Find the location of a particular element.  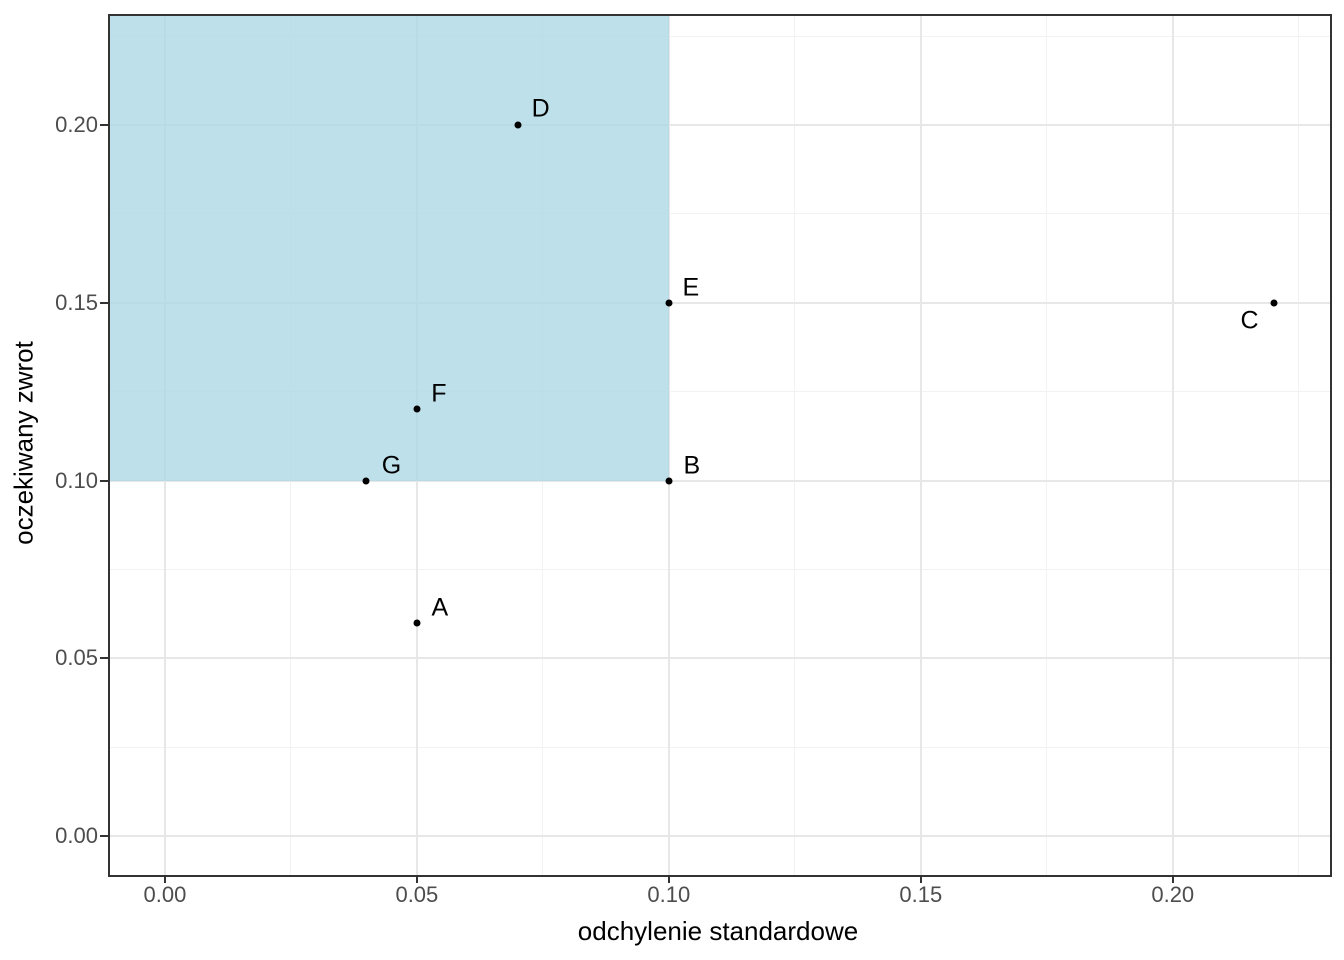

point-label-C: C is located at coordinates (1249, 320).